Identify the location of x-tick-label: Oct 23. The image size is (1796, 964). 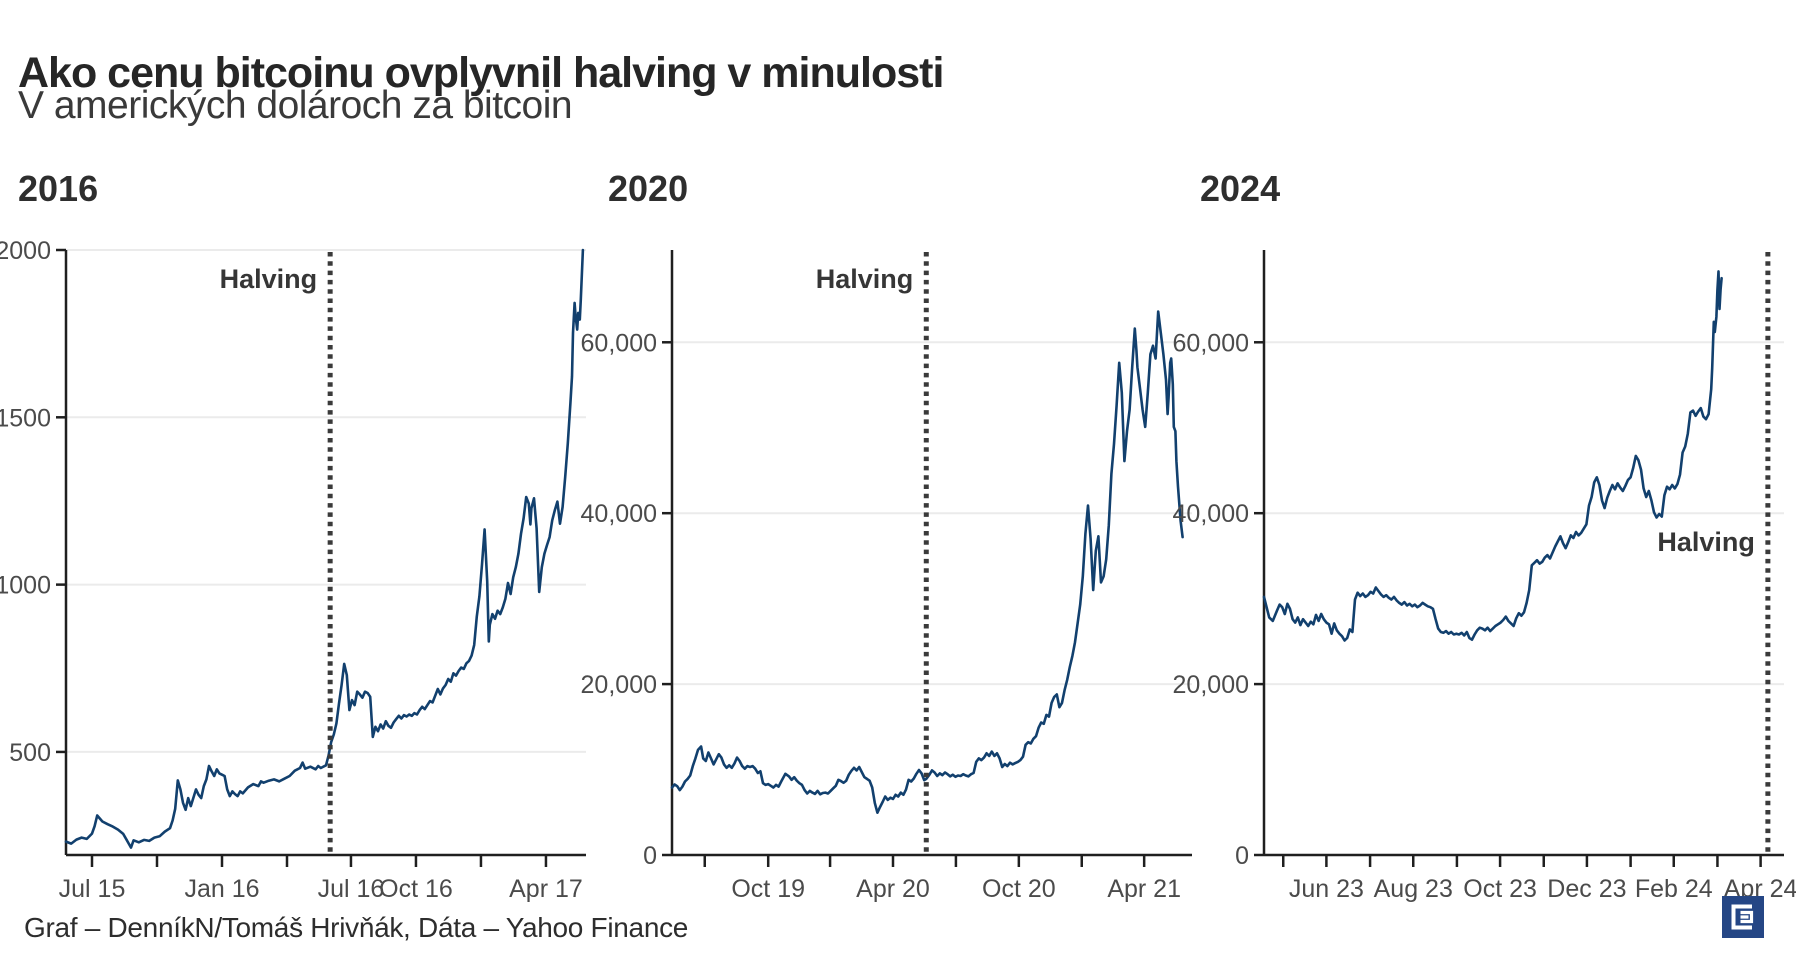
(1500, 889).